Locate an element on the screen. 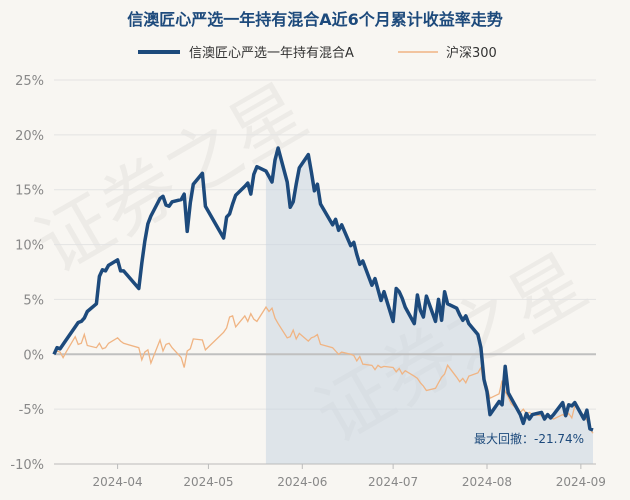 This screenshot has height=500, width=630. max-drawdown-annotation: 最大回撤：-21.74% is located at coordinates (529, 438).